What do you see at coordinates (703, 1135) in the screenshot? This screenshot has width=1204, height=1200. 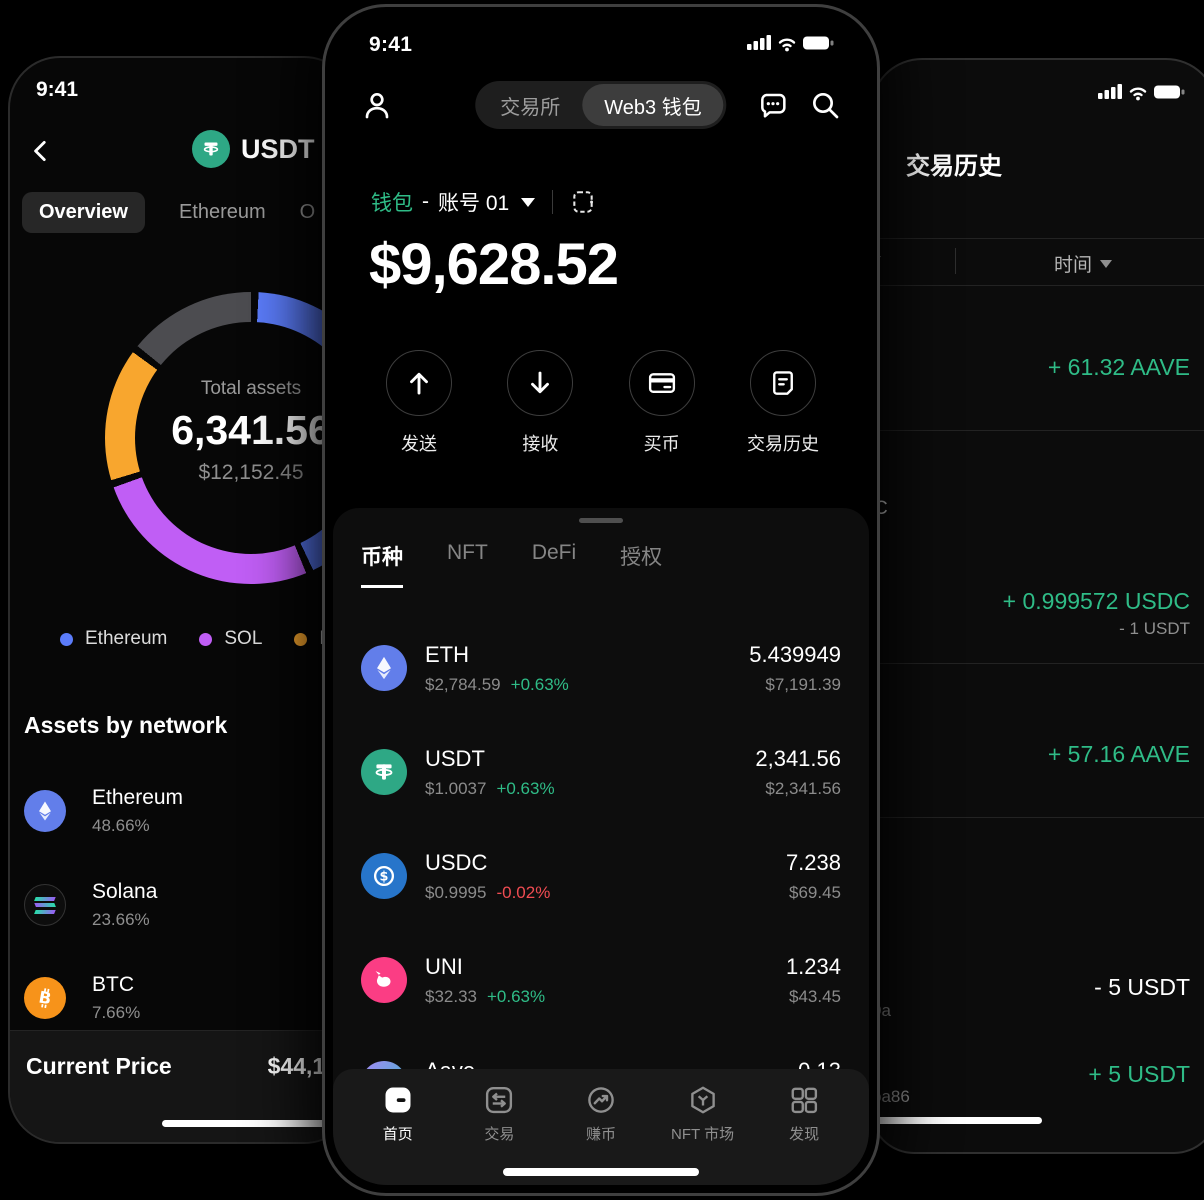 I see `nav-nft-market: NFT 市场` at bounding box center [703, 1135].